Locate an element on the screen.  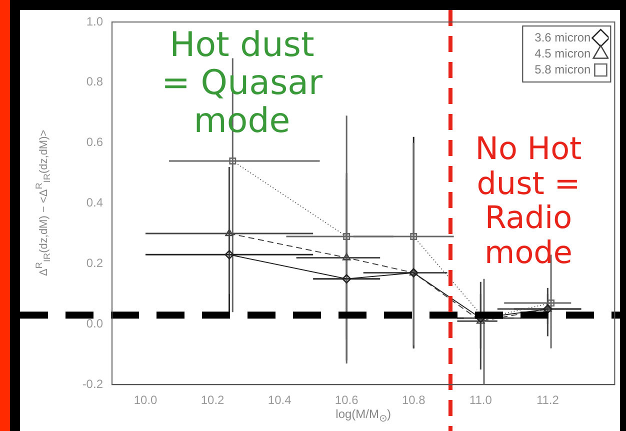
legend-label: 5.8 micron is located at coordinates (562, 69).